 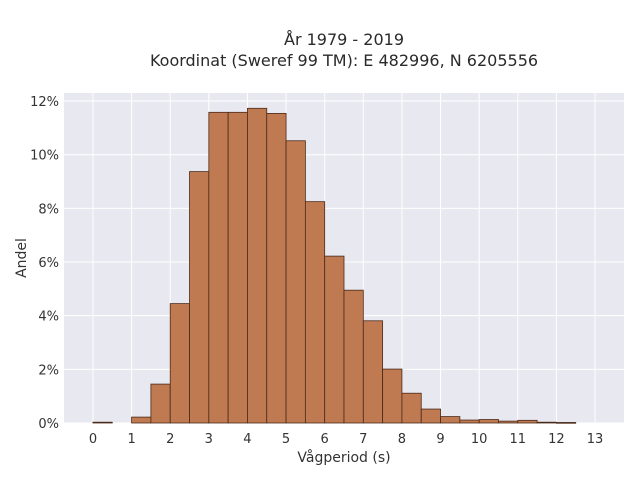 I want to click on x-tick-label: 7, so click(x=363, y=439).